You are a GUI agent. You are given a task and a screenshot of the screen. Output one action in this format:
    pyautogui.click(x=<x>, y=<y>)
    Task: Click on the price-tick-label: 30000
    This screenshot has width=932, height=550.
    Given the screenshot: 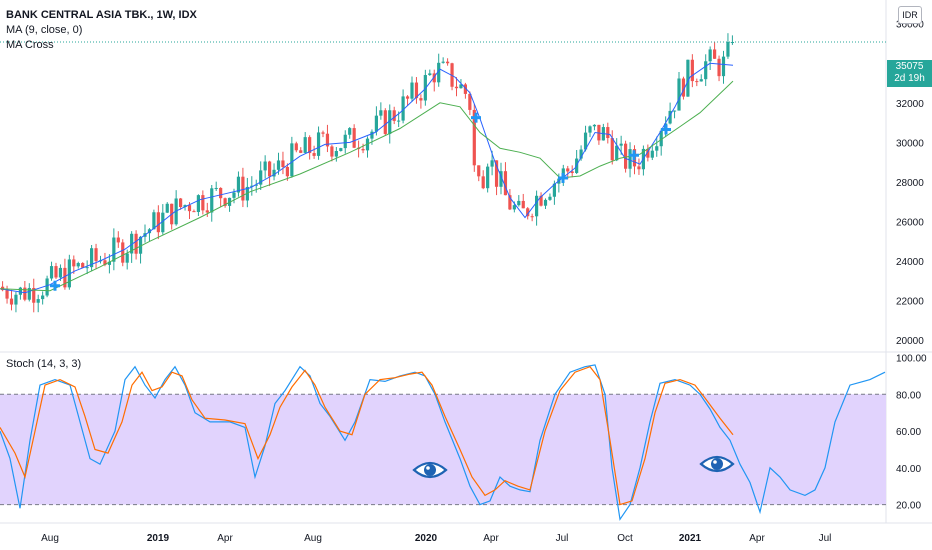 What is the action you would take?
    pyautogui.click(x=910, y=143)
    